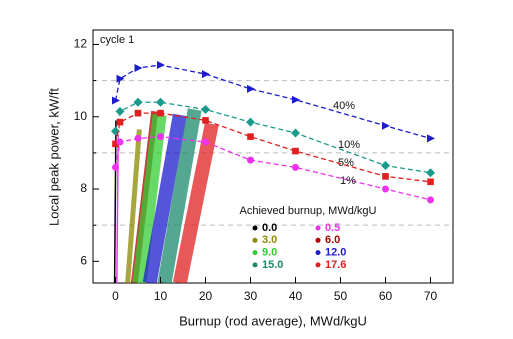 The width and height of the screenshot is (513, 339). Describe the element at coordinates (83, 188) in the screenshot. I see `y-tick-label: 8` at that location.